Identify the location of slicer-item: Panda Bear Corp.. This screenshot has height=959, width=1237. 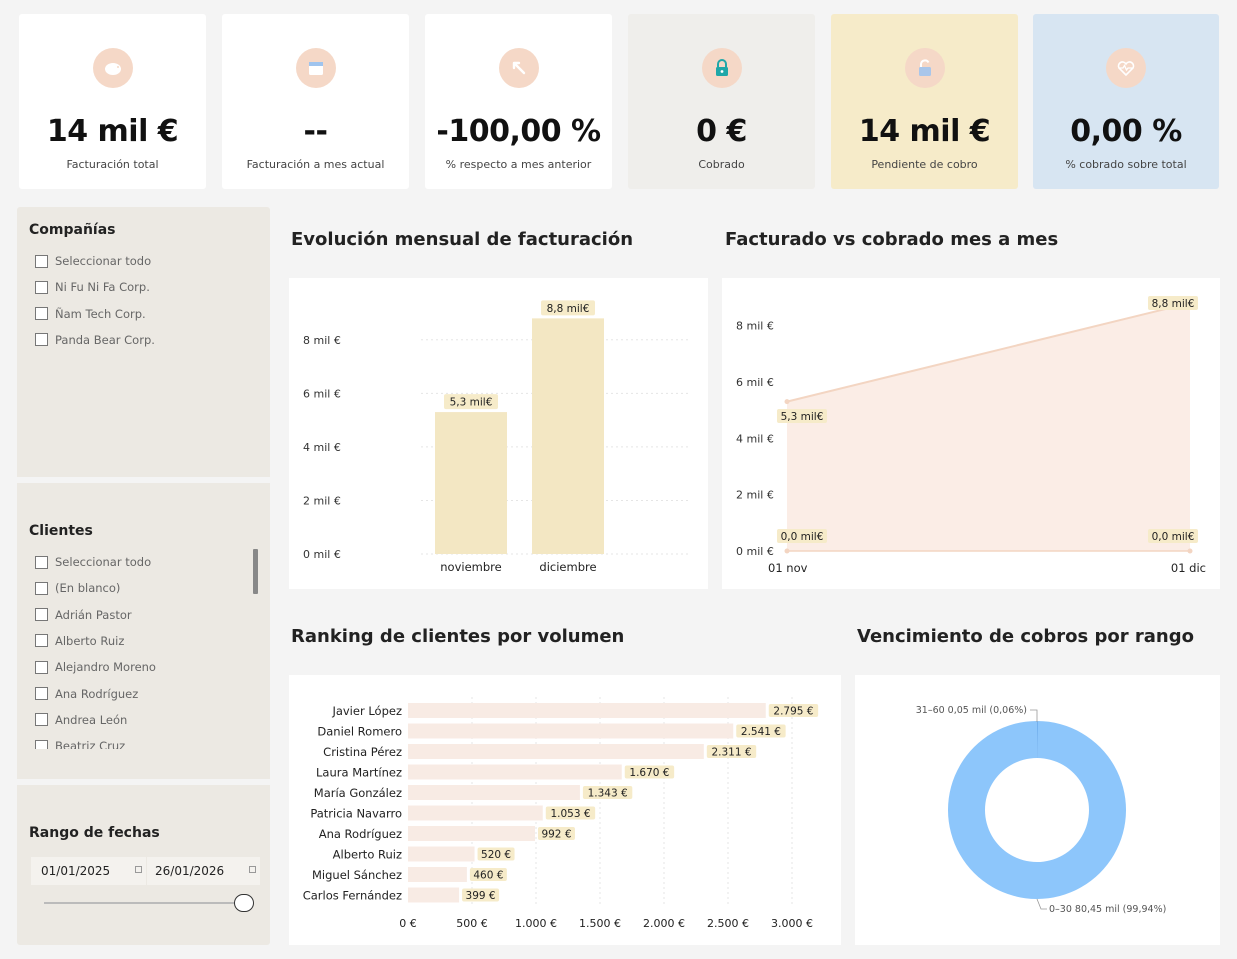
(95, 340).